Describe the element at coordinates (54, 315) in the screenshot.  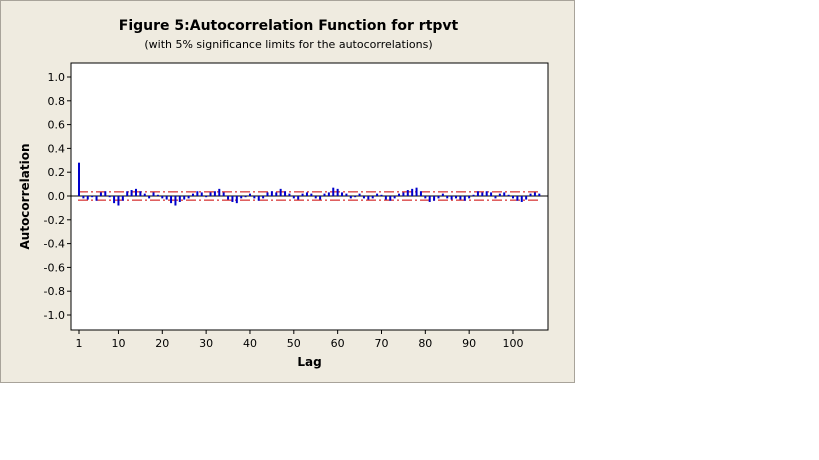
I see `y-tick-label: -1.0` at that location.